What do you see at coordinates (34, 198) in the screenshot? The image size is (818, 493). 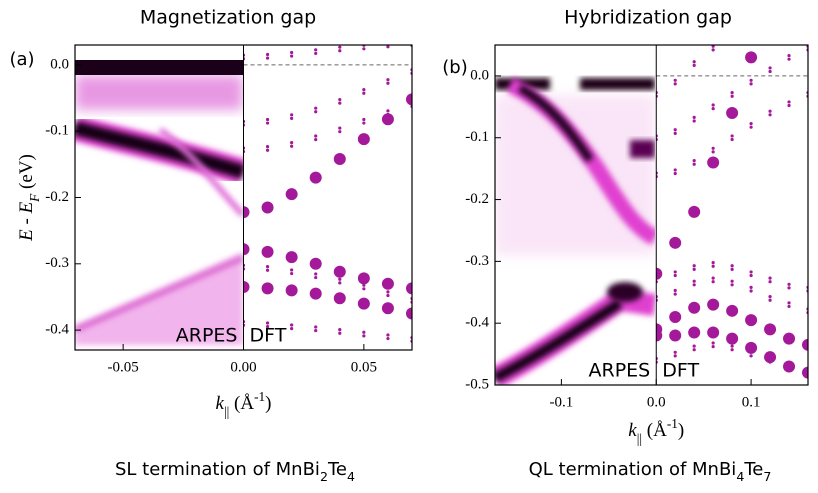 I see `label-part: F` at bounding box center [34, 198].